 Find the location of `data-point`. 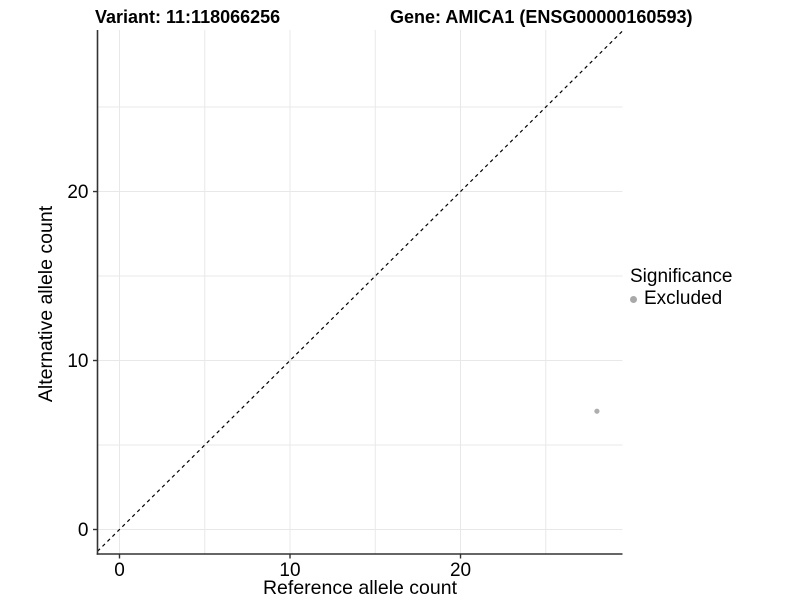

data-point is located at coordinates (597, 411).